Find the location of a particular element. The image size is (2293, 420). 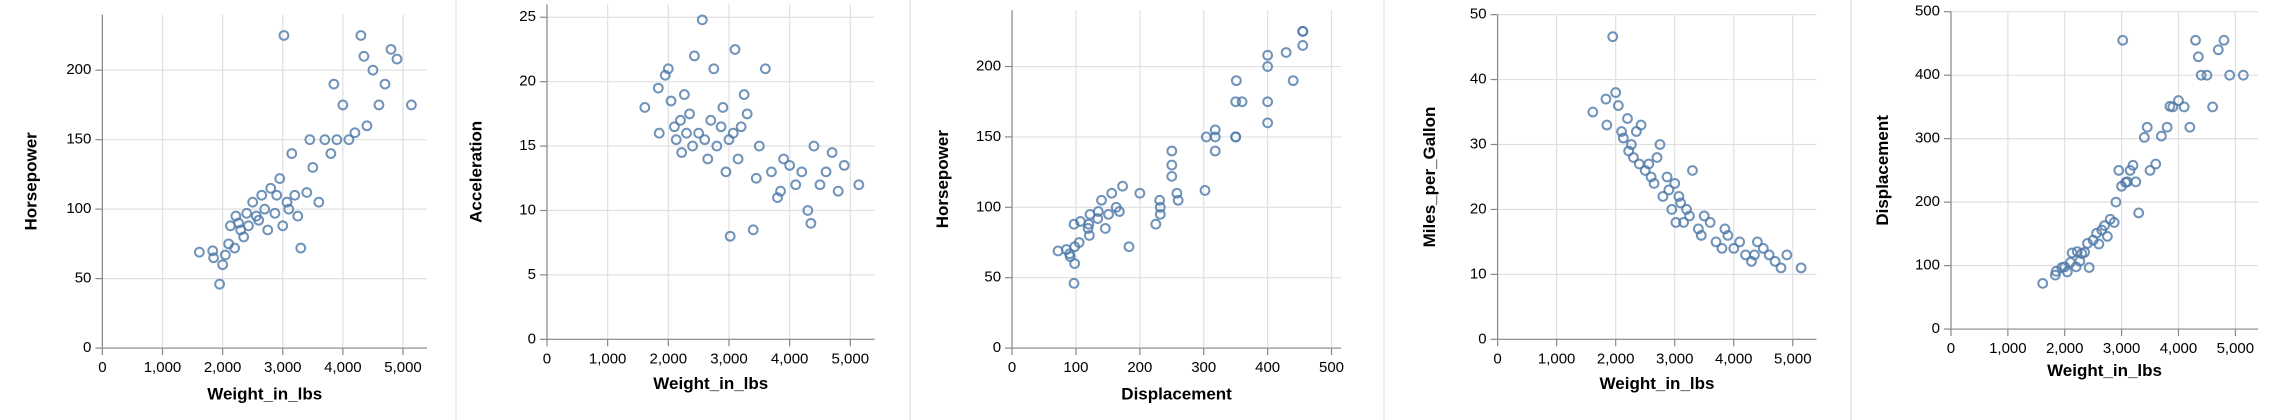

x-axis-title: Displacement is located at coordinates (1176, 393).